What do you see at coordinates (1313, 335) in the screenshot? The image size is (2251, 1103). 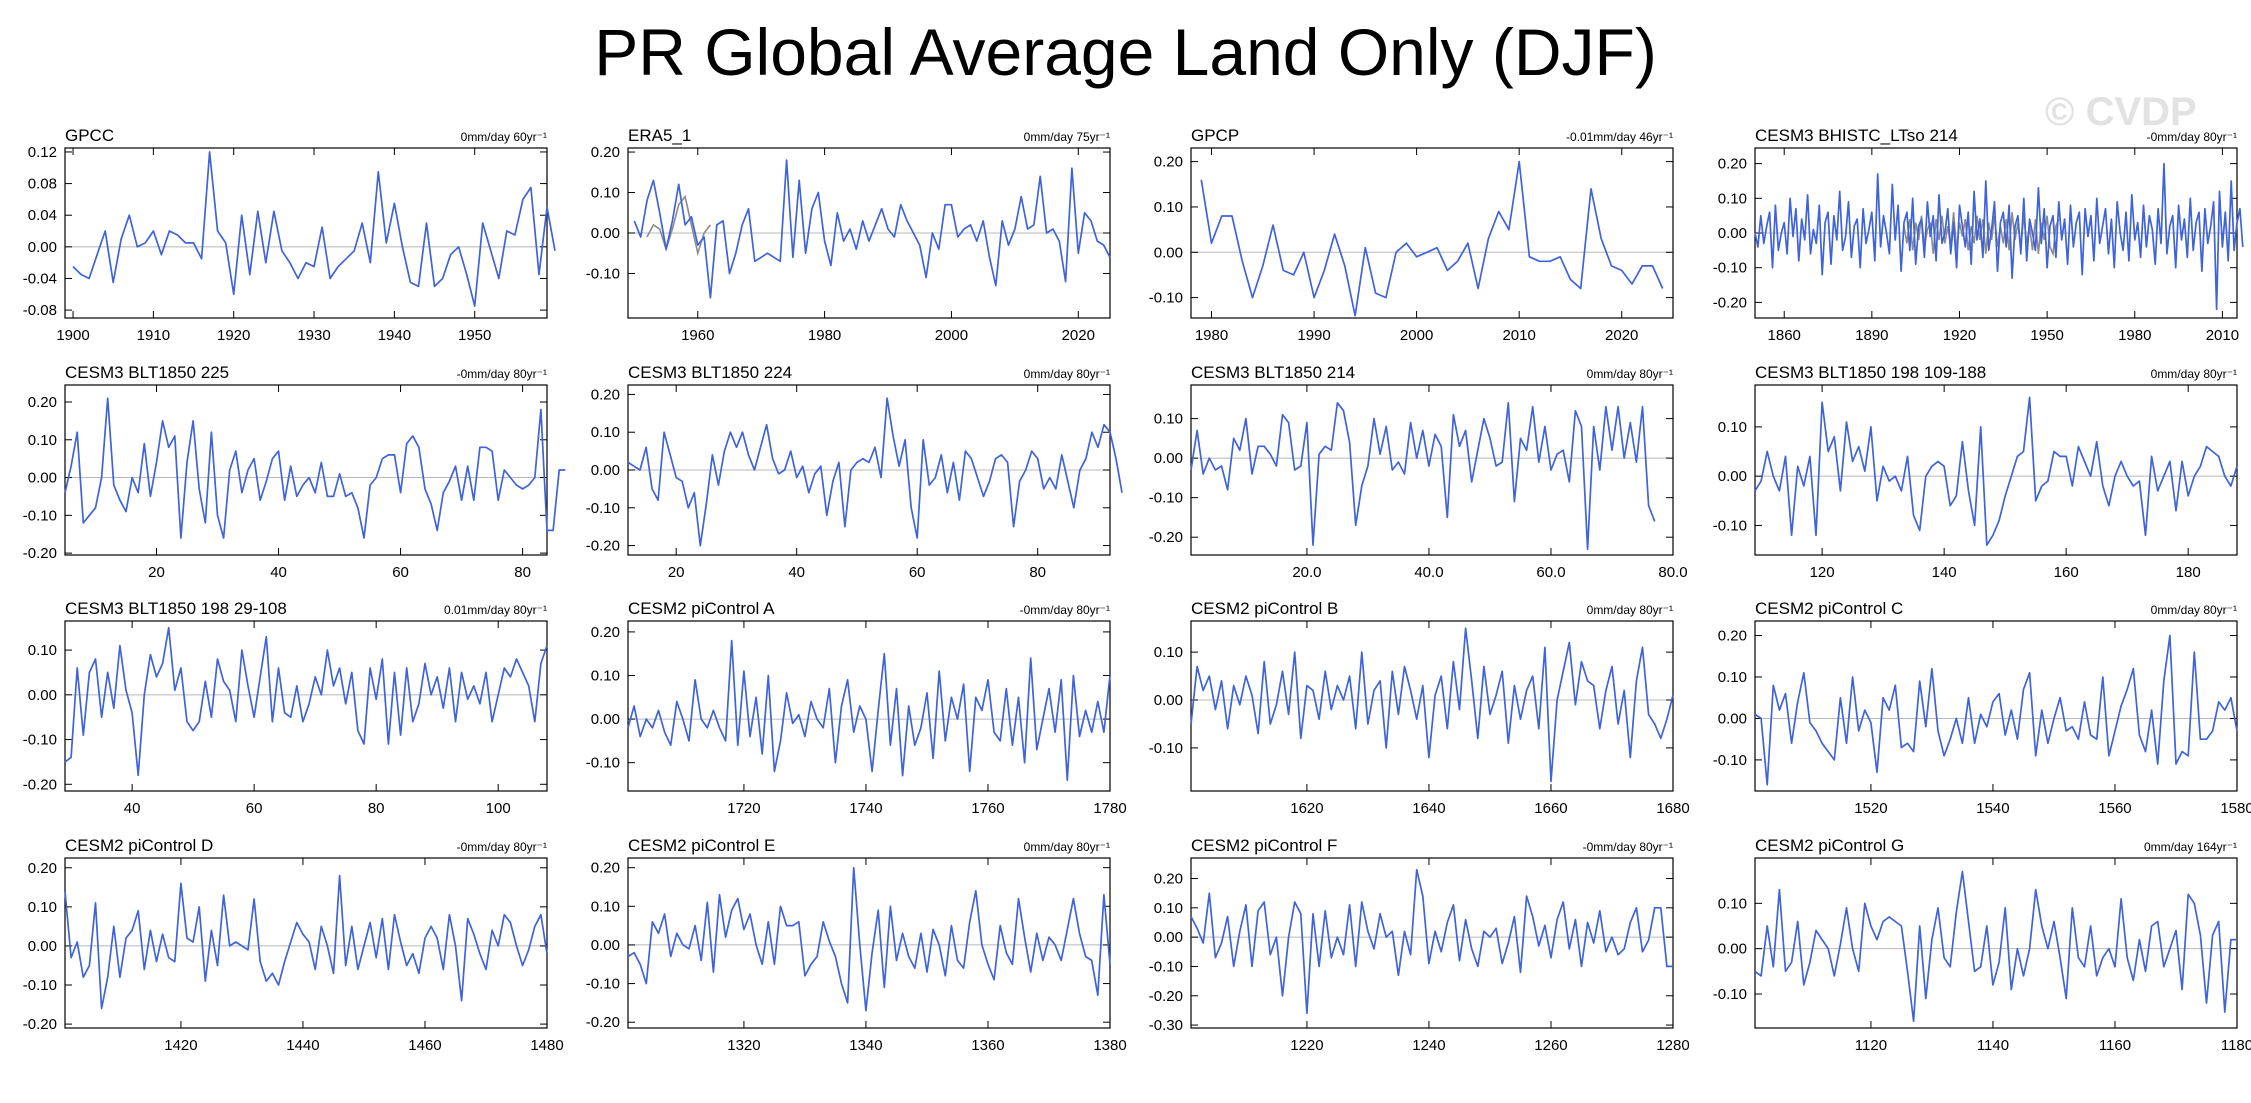 I see `x-tick-label: 1990` at bounding box center [1313, 335].